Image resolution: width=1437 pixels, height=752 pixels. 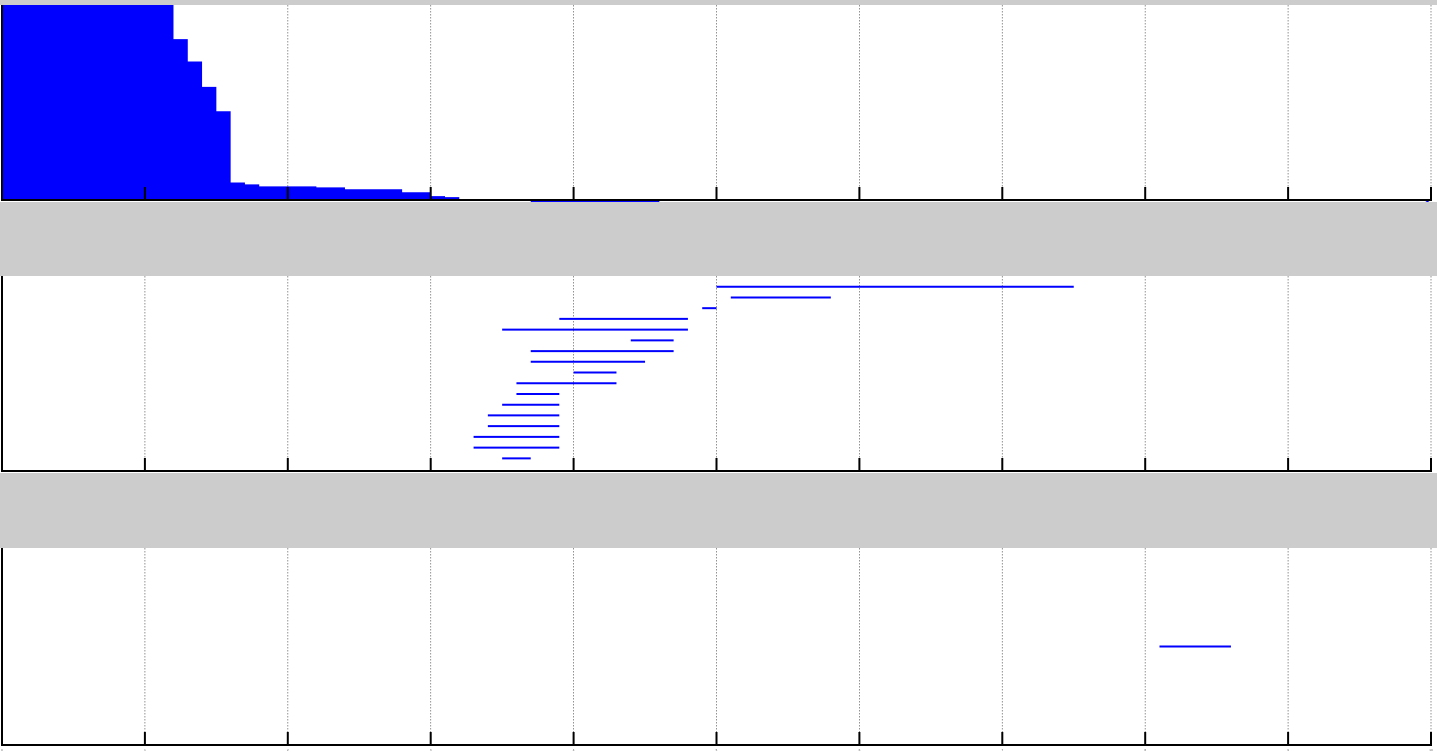 What do you see at coordinates (1431, 750) in the screenshot?
I see `chart-3-xtick-label-10: 10` at bounding box center [1431, 750].